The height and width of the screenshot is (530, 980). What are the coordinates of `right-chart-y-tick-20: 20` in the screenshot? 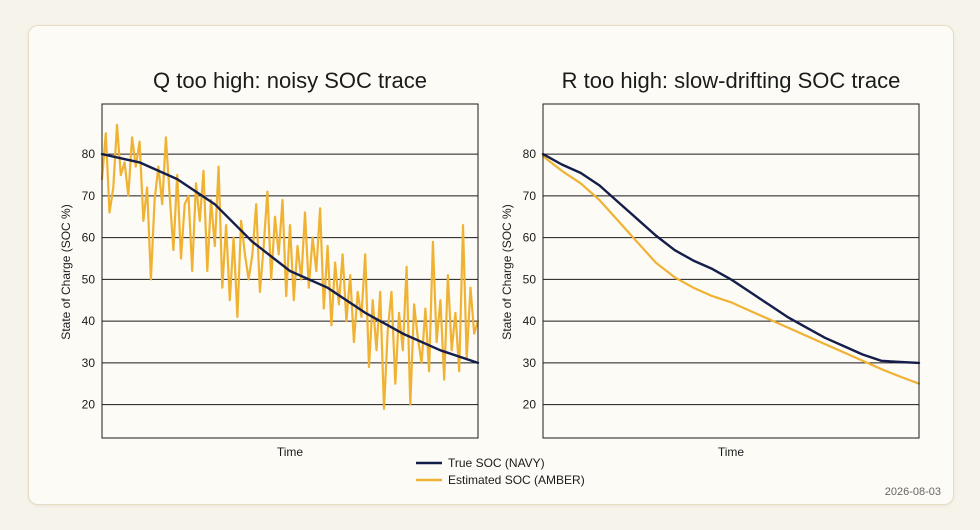 It's located at (530, 405).